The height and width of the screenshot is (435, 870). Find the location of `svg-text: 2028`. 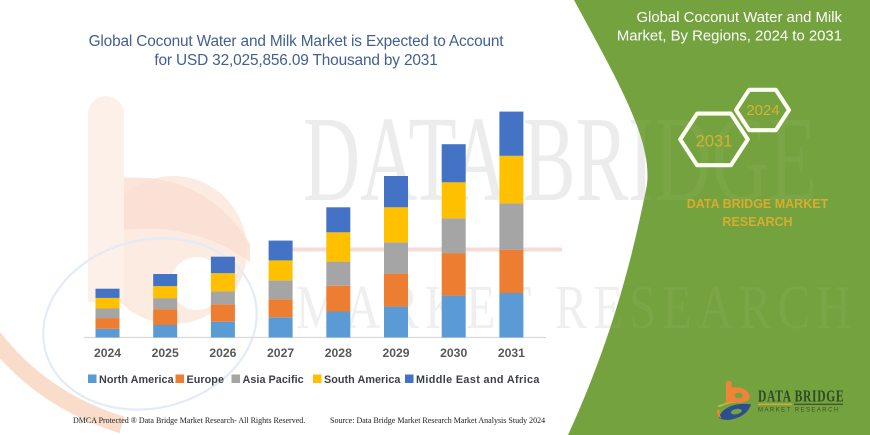

svg-text: 2028 is located at coordinates (338, 353).